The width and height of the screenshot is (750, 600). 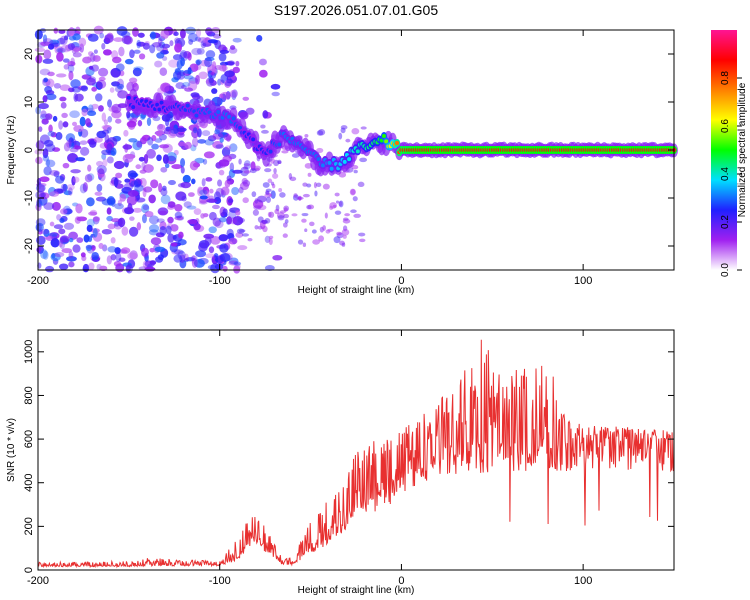 I want to click on y-tick-label: 800, so click(x=29, y=395).